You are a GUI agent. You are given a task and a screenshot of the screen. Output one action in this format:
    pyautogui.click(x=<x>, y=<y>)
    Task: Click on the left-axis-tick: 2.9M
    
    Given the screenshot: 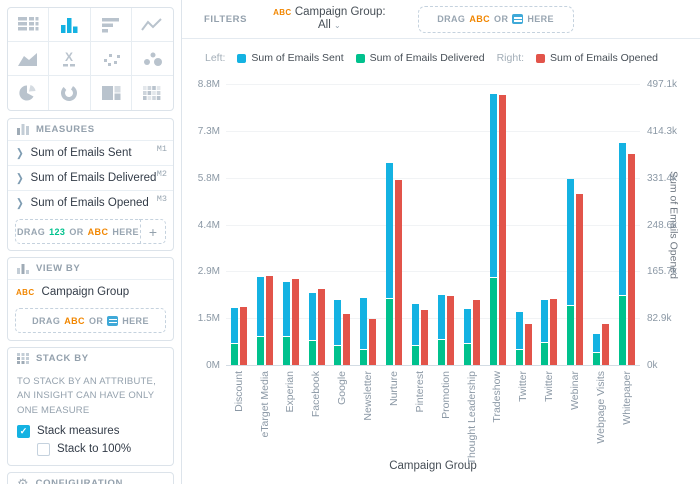 What is the action you would take?
    pyautogui.click(x=208, y=272)
    